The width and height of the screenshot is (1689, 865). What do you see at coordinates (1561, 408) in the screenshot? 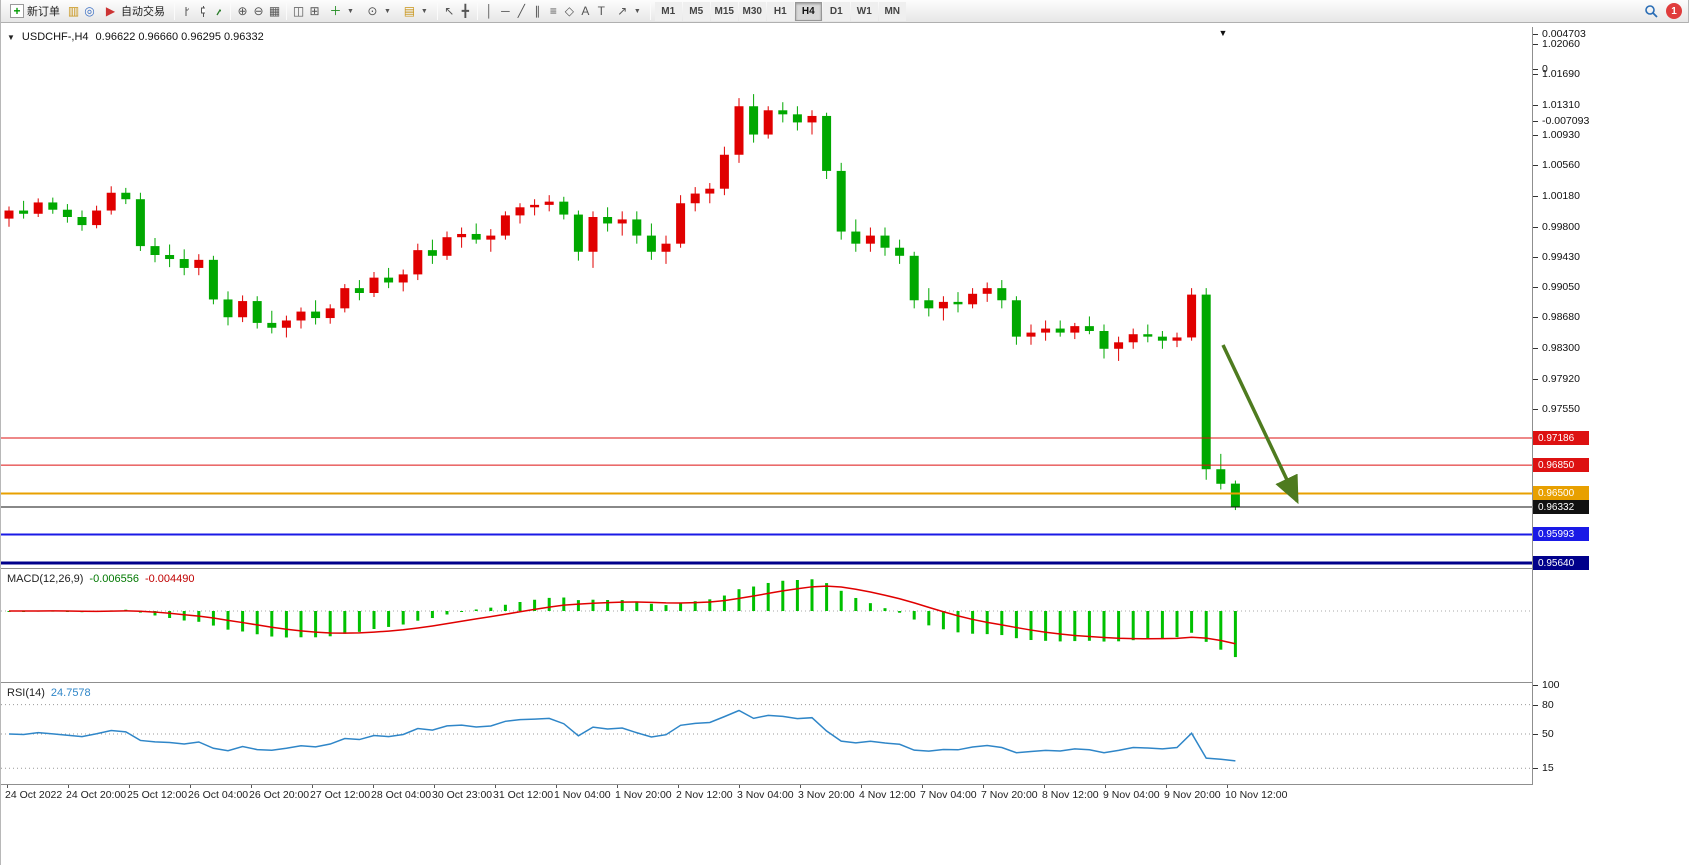
I see `price-tick-label: 0.97550` at bounding box center [1561, 408].